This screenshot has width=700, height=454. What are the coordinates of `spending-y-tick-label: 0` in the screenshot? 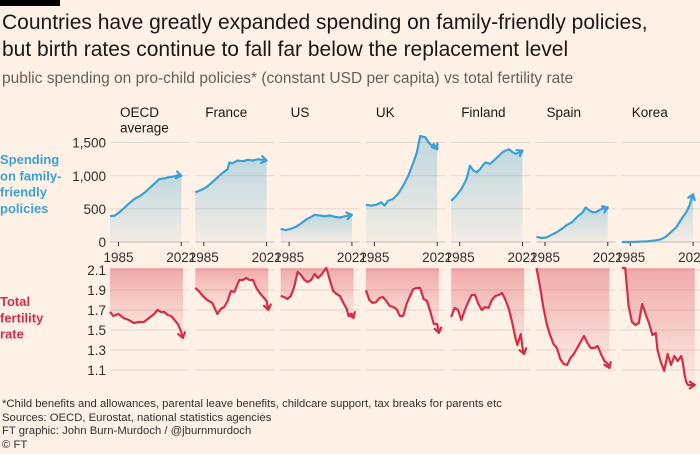 It's located at (102, 242).